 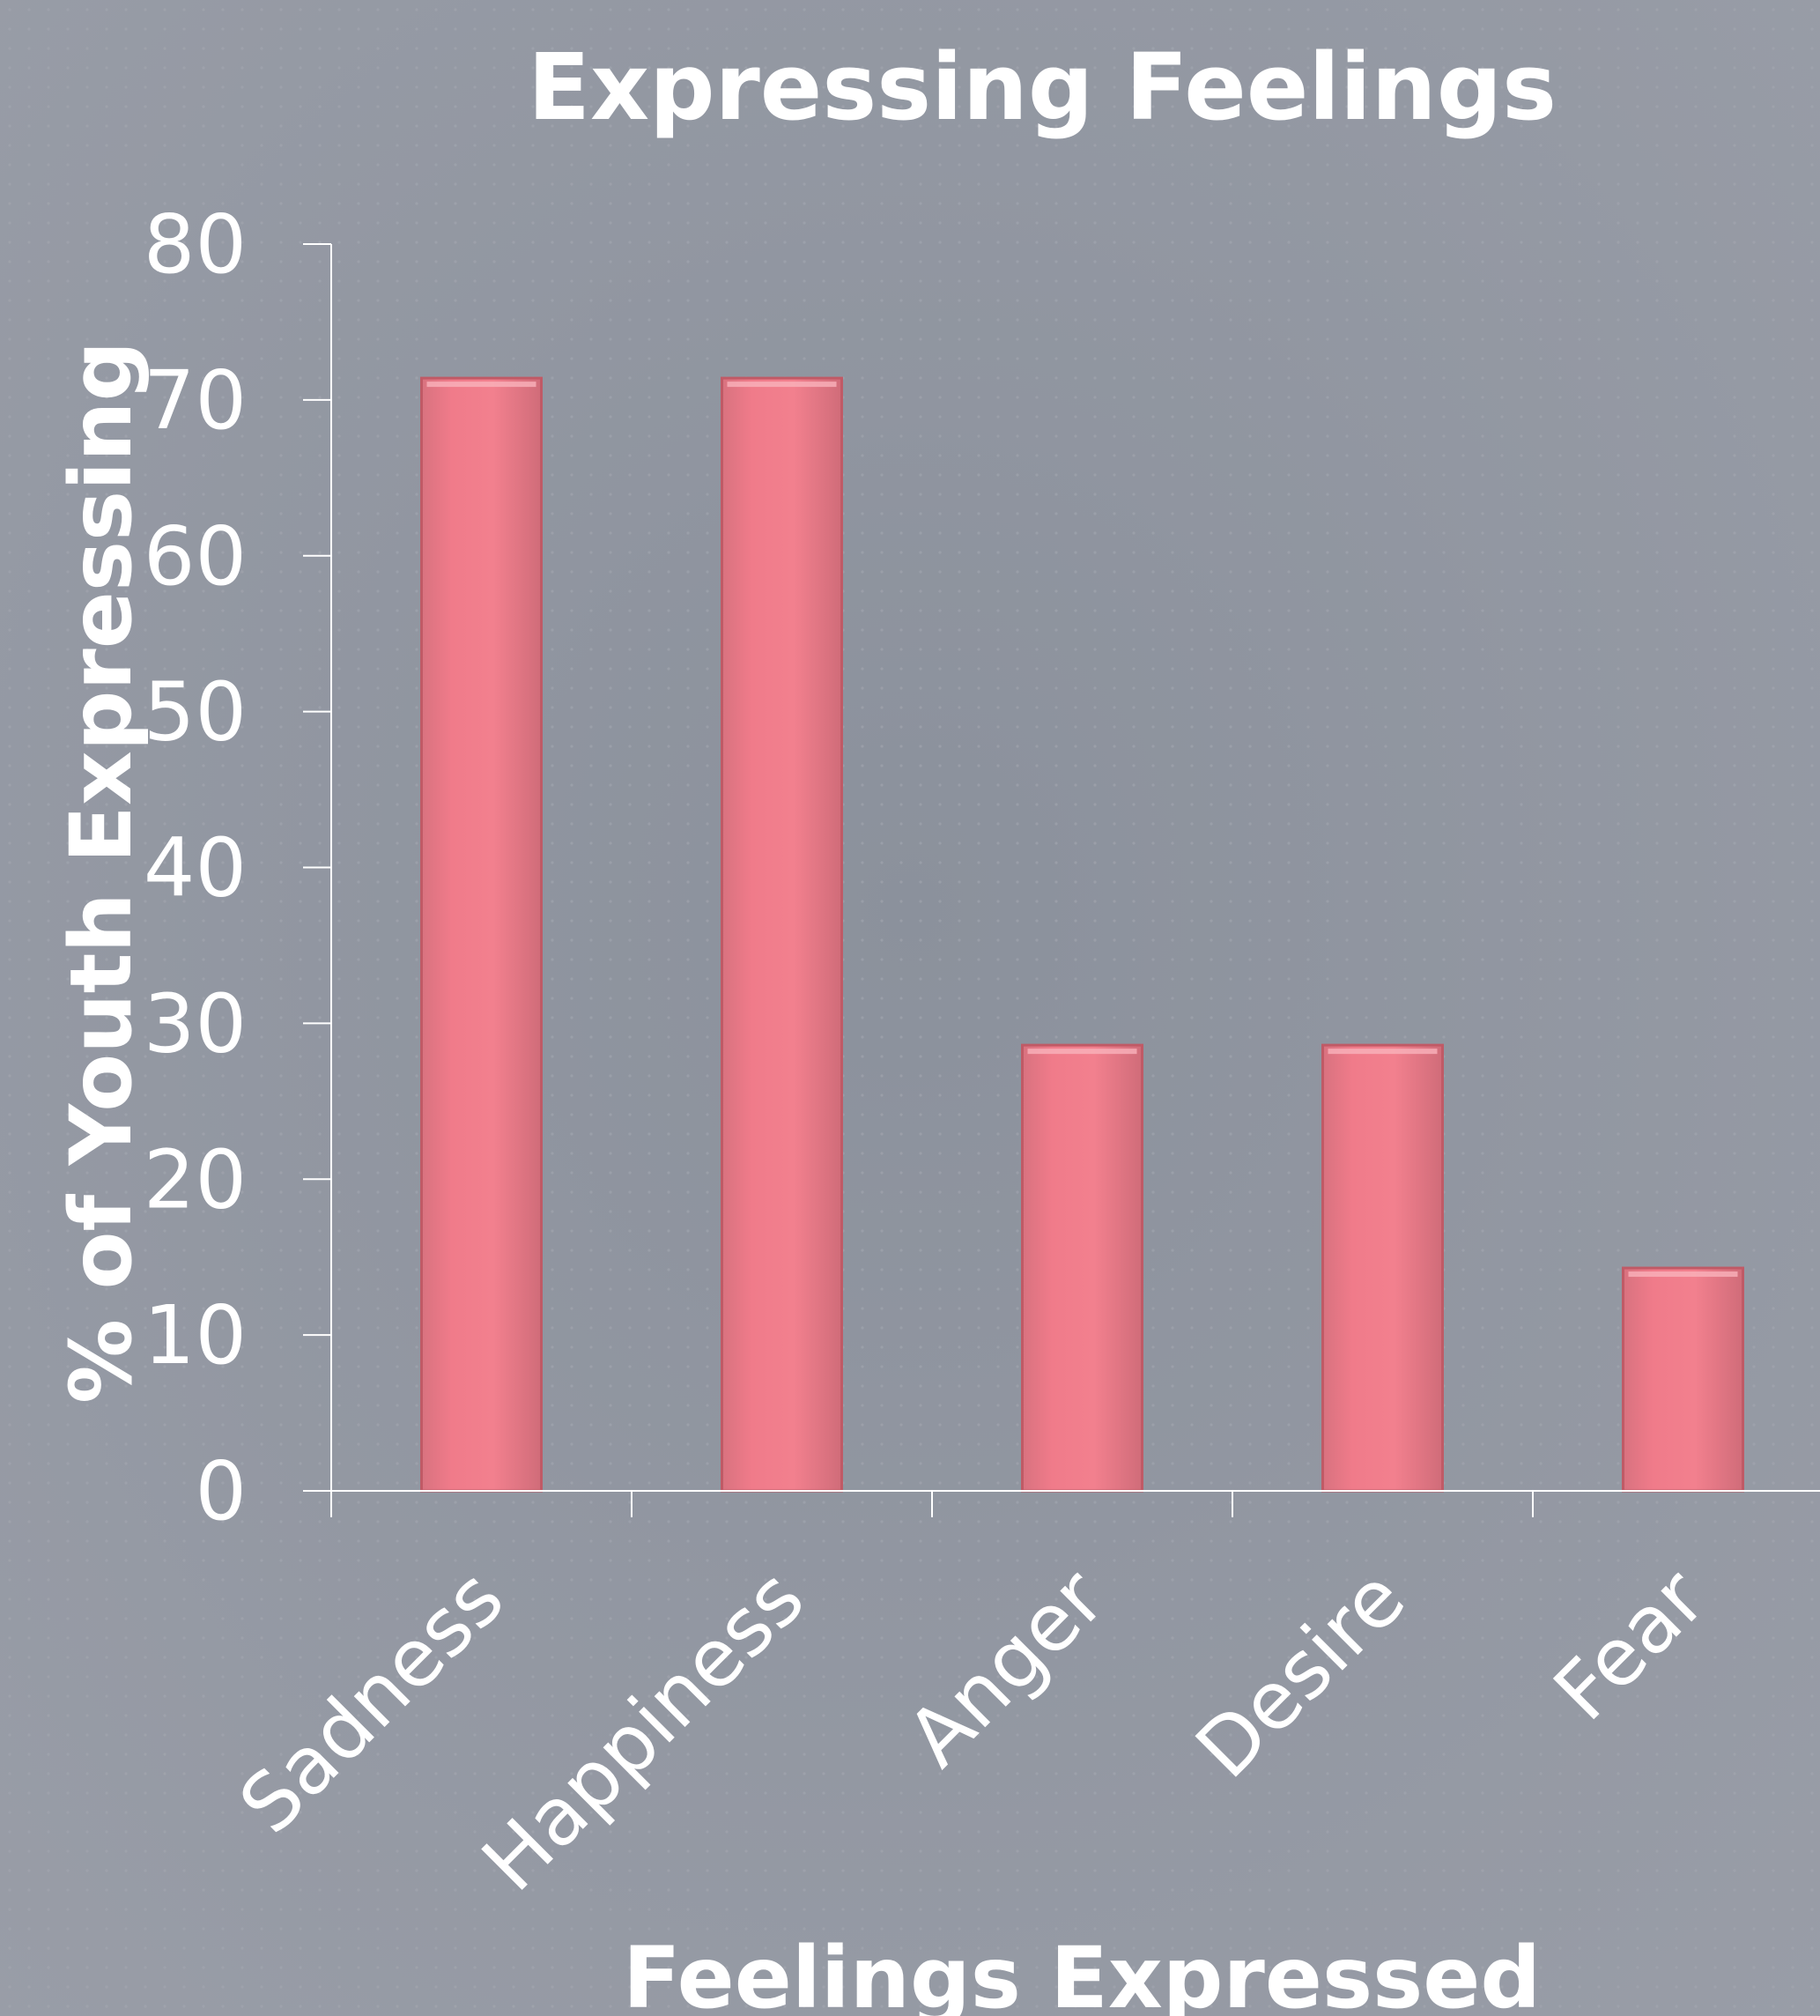 What do you see at coordinates (782, 934) in the screenshot?
I see `bar-happiness` at bounding box center [782, 934].